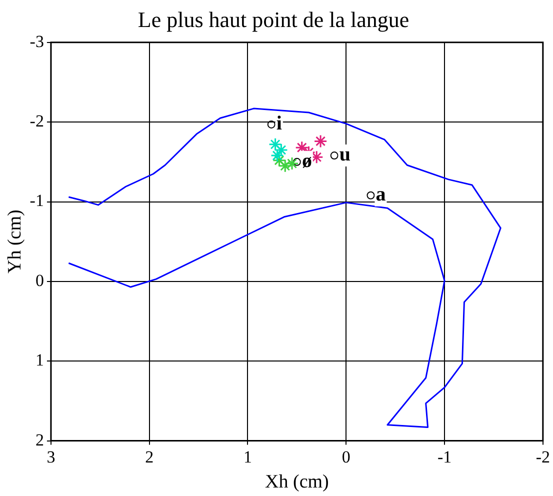 Image resolution: width=553 pixels, height=496 pixels. What do you see at coordinates (149, 456) in the screenshot?
I see `x-tick-label: 2` at bounding box center [149, 456].